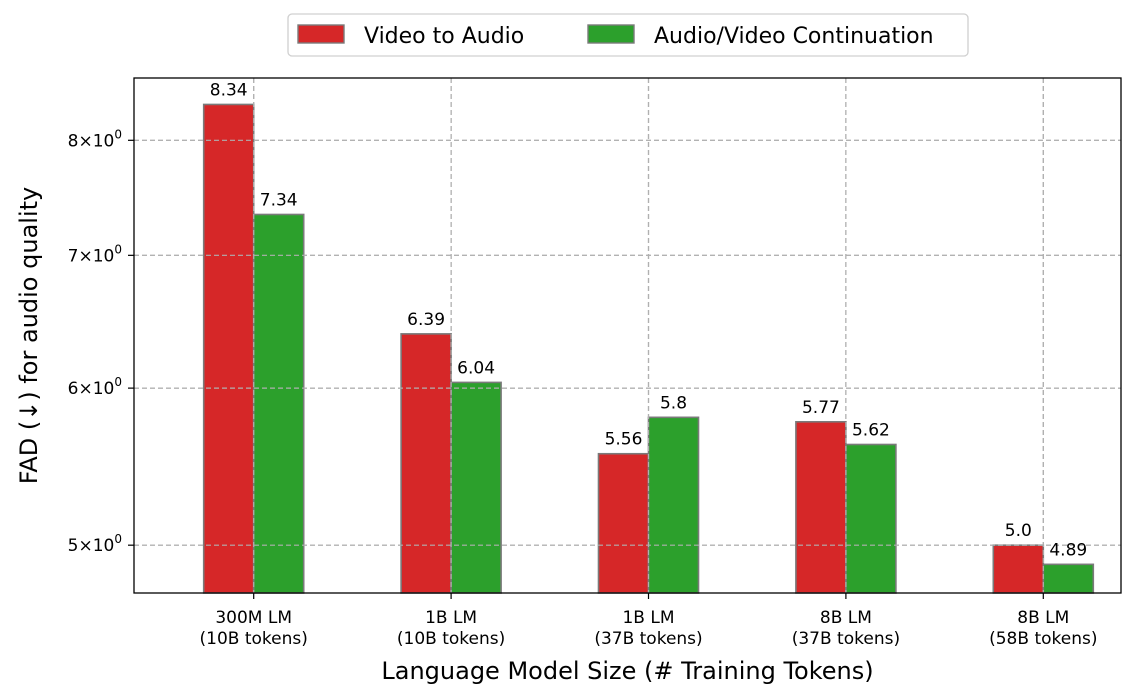 This screenshot has height=699, width=1136. Describe the element at coordinates (1068, 550) in the screenshot. I see `data-label: 4.89` at that location.